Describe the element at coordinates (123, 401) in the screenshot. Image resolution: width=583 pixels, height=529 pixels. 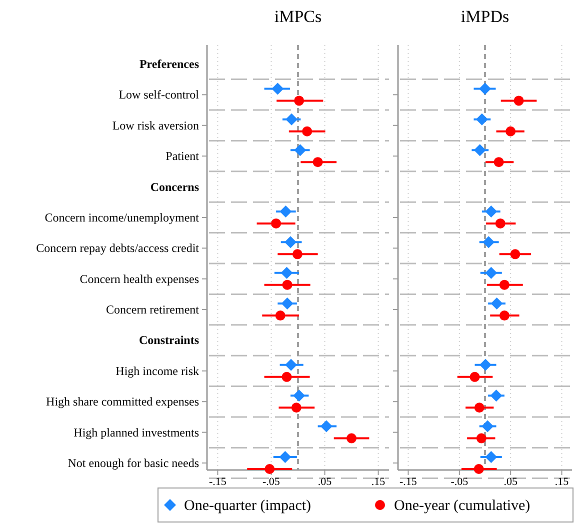
I see `y-tick-label: High share committed expenses` at that location.